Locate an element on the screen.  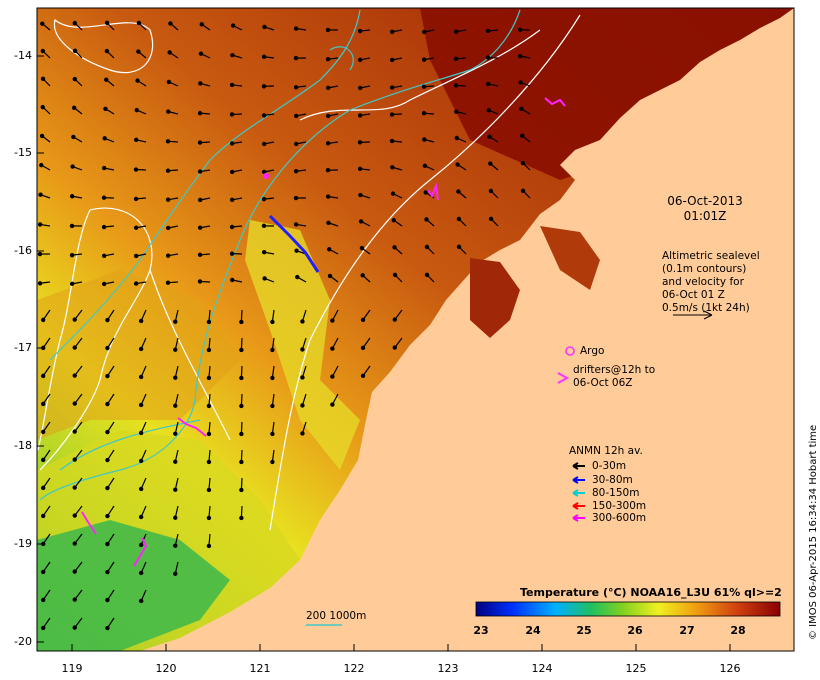
anmn-item: 80-150m is located at coordinates (616, 493).